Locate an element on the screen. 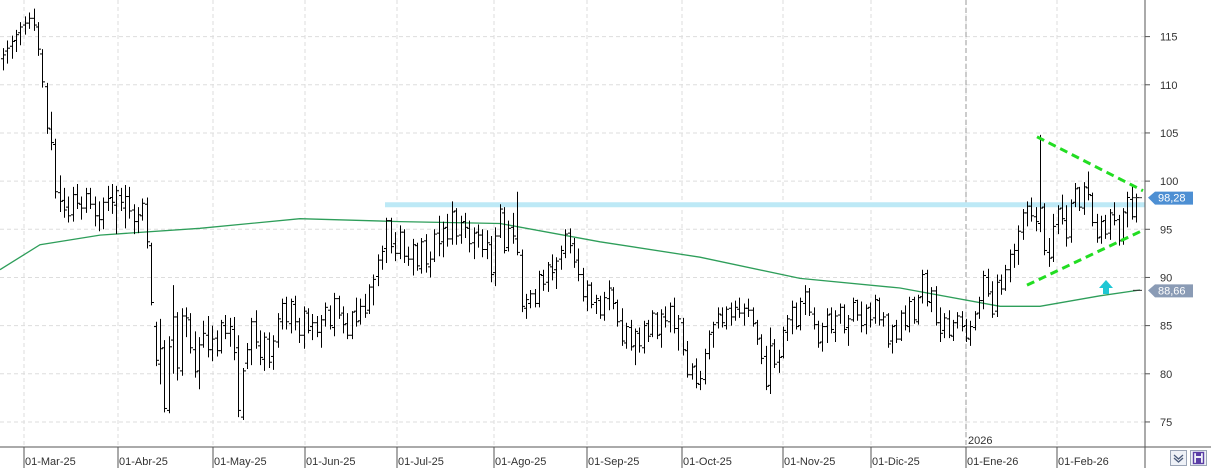  last-price-label: 98,28 is located at coordinates (1163, 198).